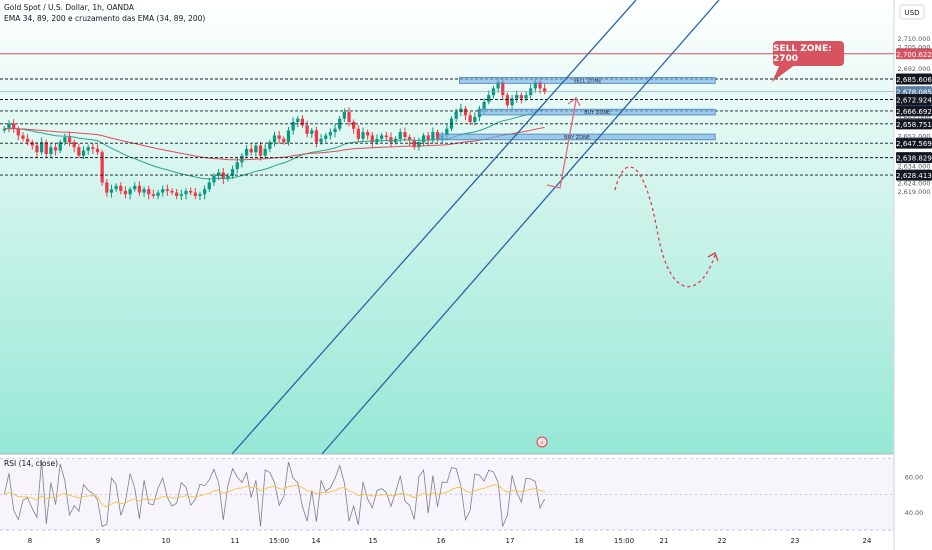  Describe the element at coordinates (98, 541) in the screenshot. I see `x-tick-label: 9` at that location.